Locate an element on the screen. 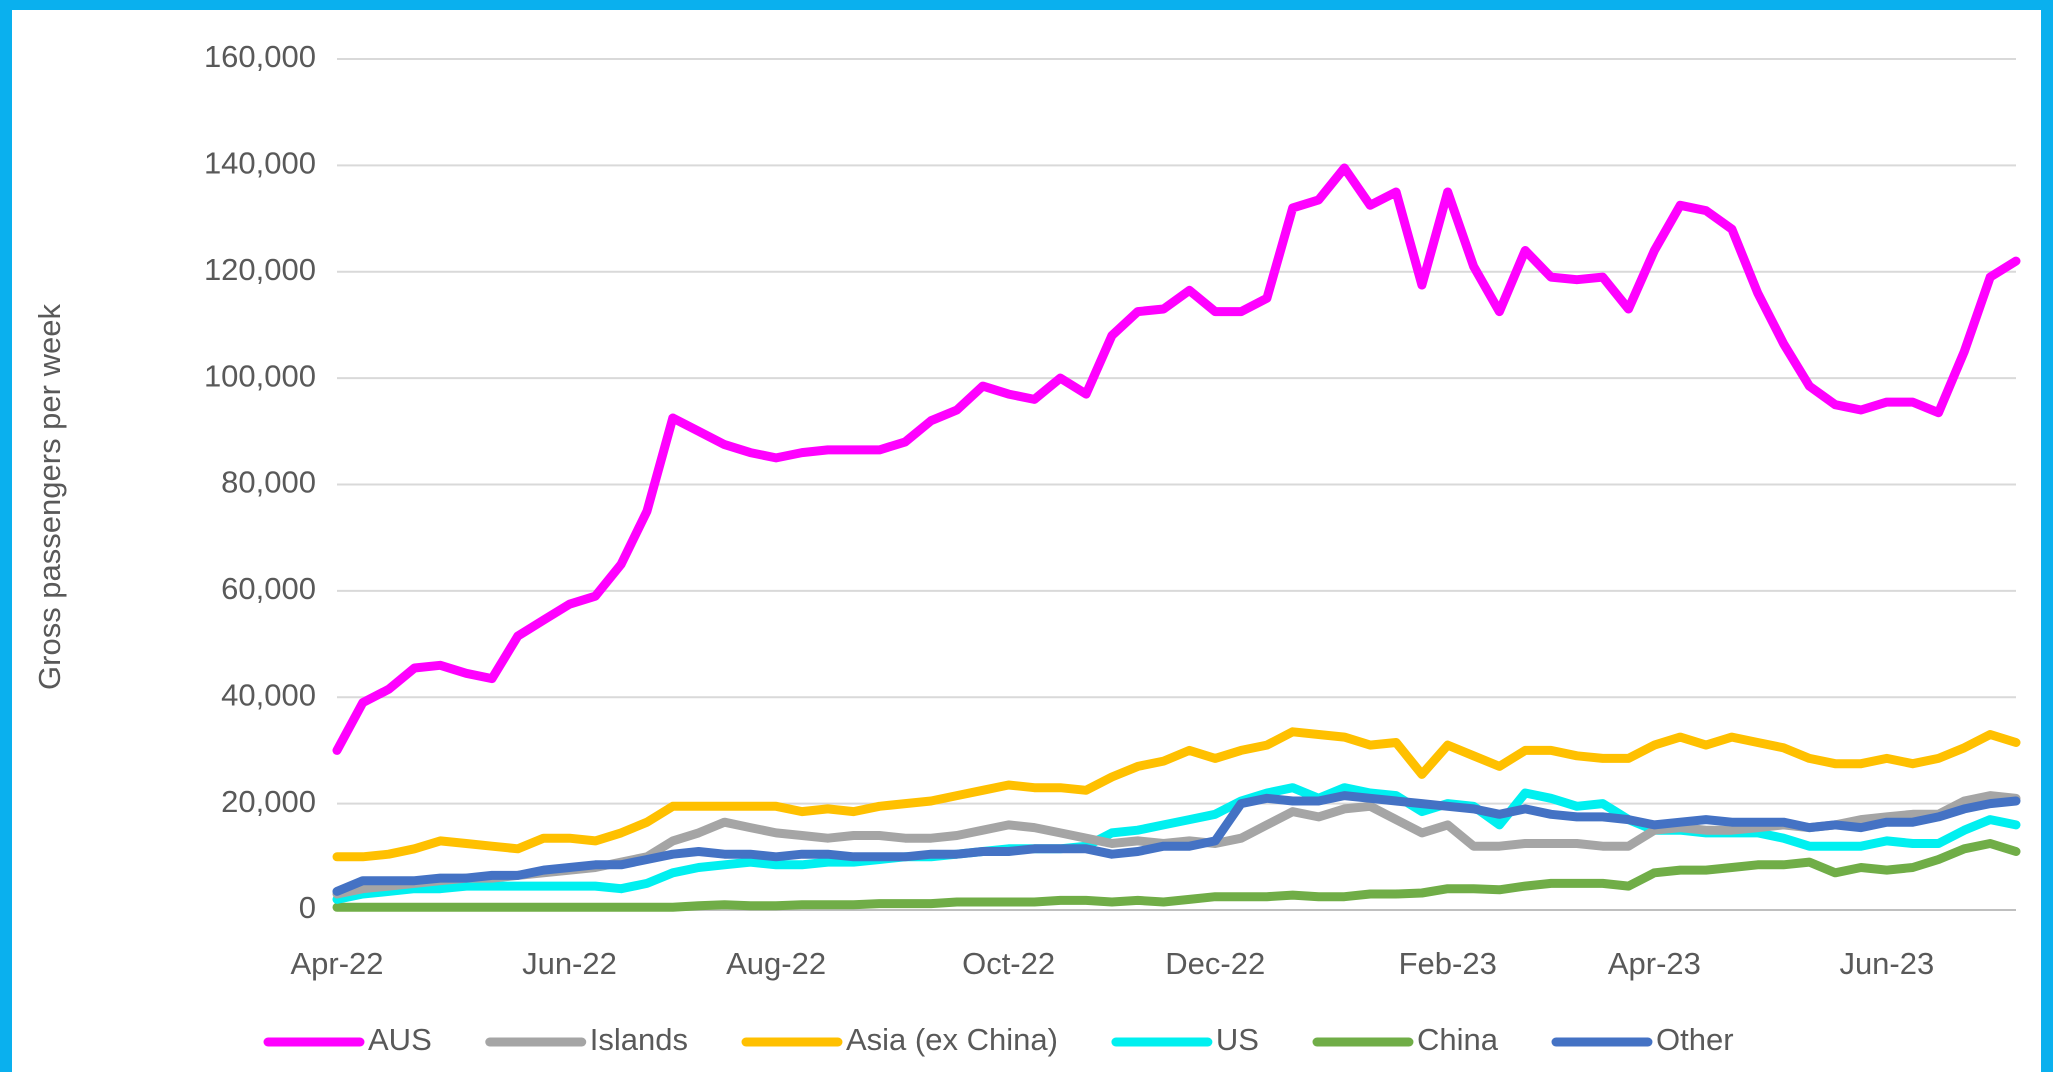  y-tick-label: 140,000 is located at coordinates (260, 163).